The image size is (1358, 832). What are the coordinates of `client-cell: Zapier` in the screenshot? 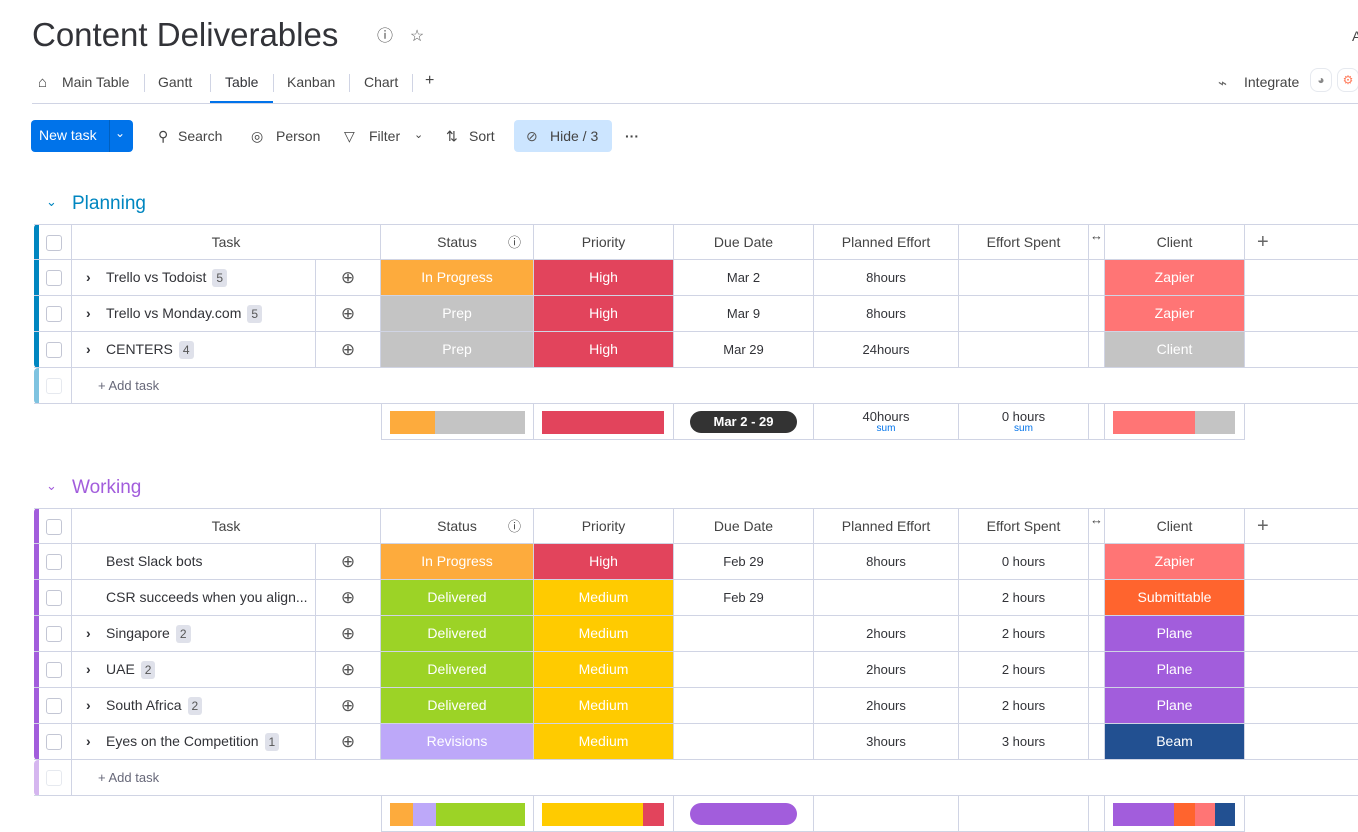 It's located at (1175, 278).